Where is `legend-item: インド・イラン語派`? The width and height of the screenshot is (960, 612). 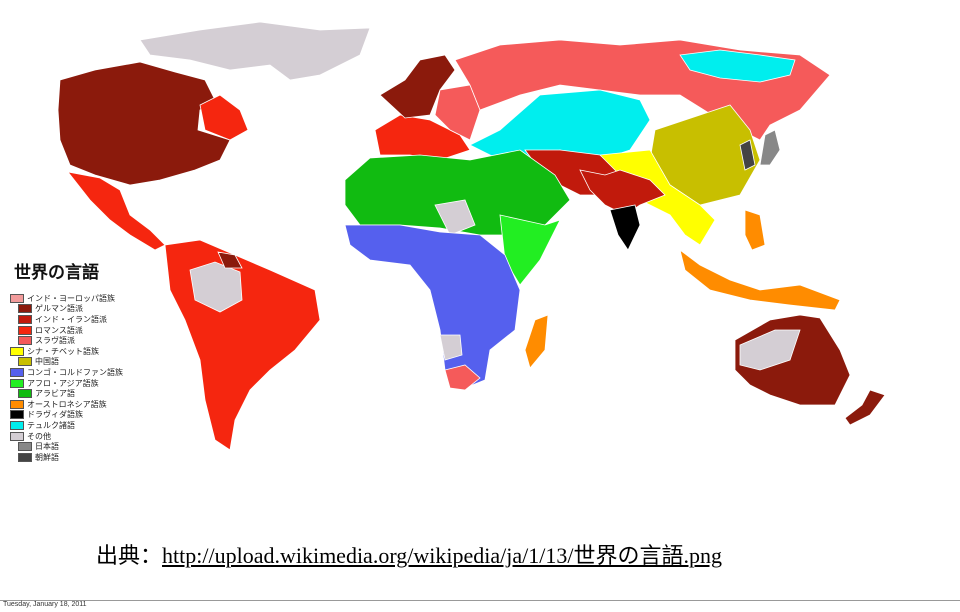 legend-item: インド・イラン語派 is located at coordinates (95, 319).